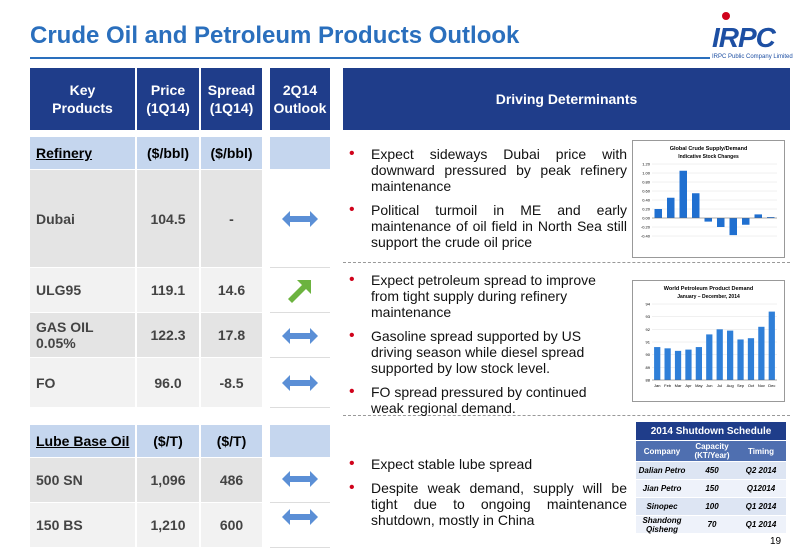 Image resolution: width=800 pixels, height=554 pixels. Describe the element at coordinates (231, 219) in the screenshot. I see `cell-value: -` at that location.